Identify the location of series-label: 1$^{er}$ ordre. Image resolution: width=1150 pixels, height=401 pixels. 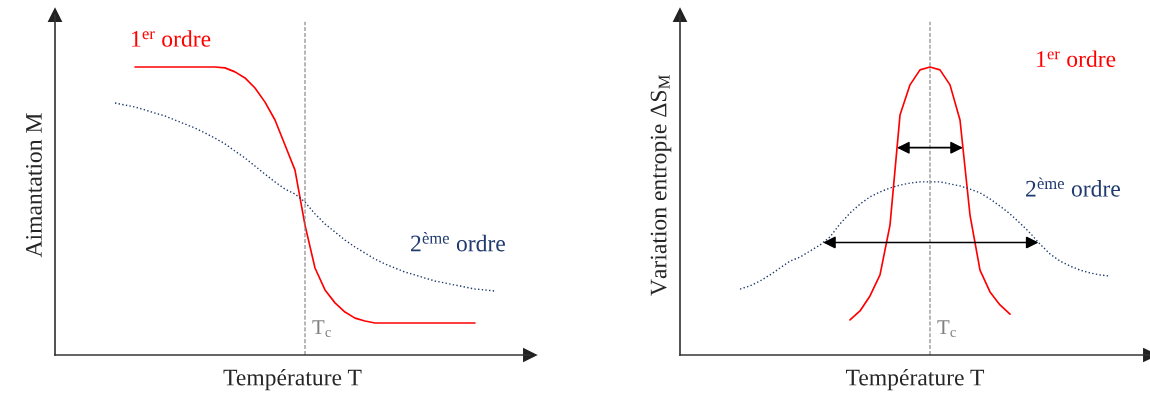
(171, 38).